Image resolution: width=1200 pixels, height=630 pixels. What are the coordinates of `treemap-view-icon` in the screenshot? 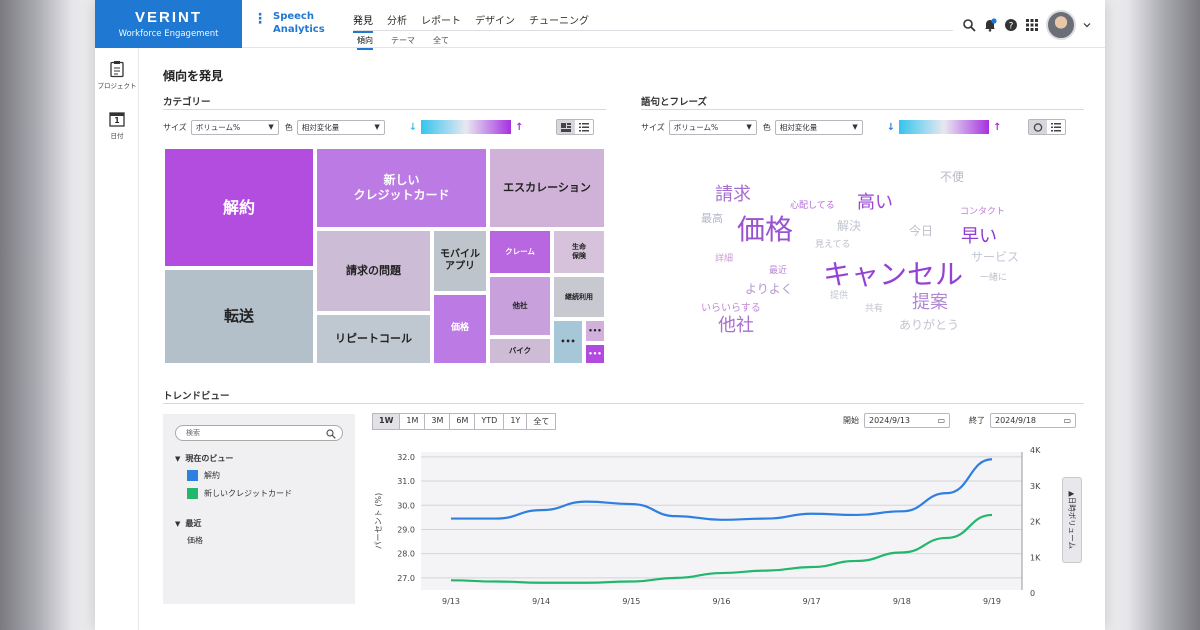 It's located at (565, 127).